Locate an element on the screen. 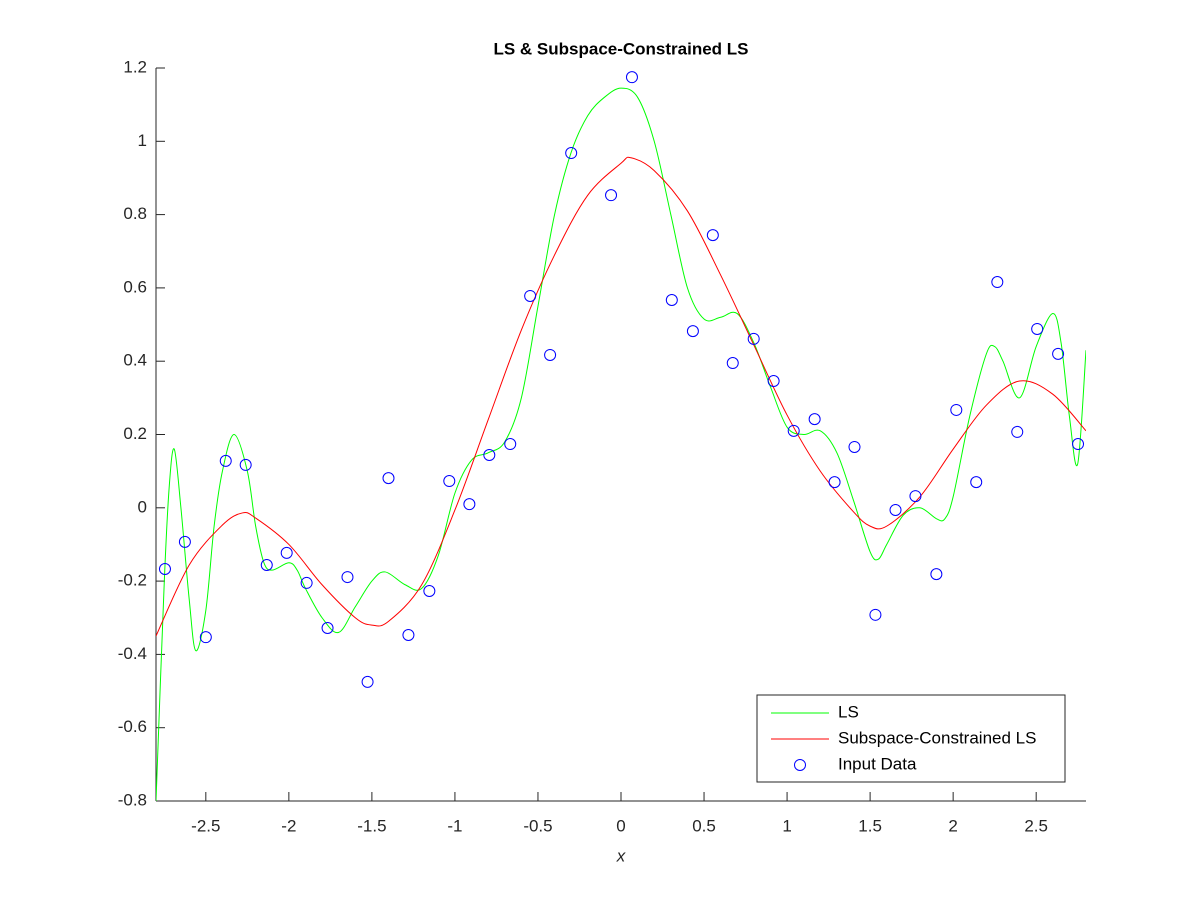 Image resolution: width=1200 pixels, height=900 pixels. y-tick-label: 1 is located at coordinates (142, 140).